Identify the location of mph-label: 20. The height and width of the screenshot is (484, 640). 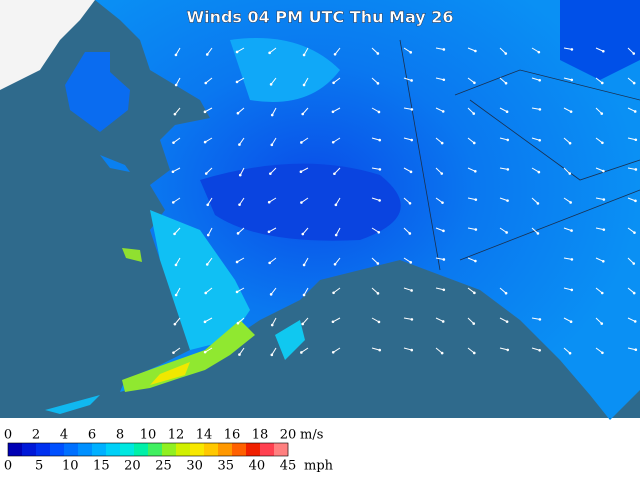
(132, 466).